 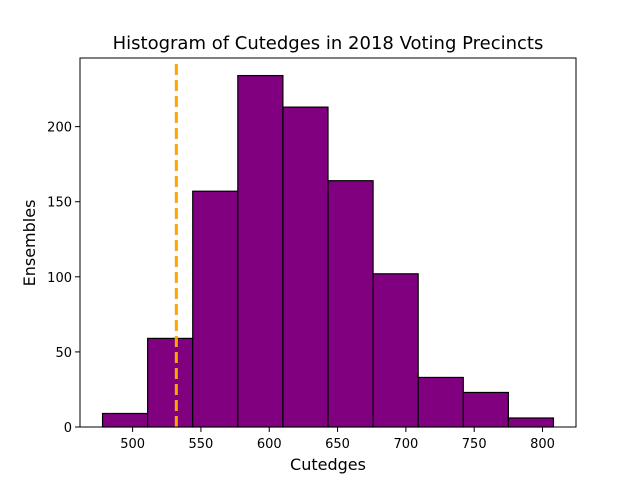 What do you see at coordinates (29, 243) in the screenshot?
I see `y-axis-label: Ensembles` at bounding box center [29, 243].